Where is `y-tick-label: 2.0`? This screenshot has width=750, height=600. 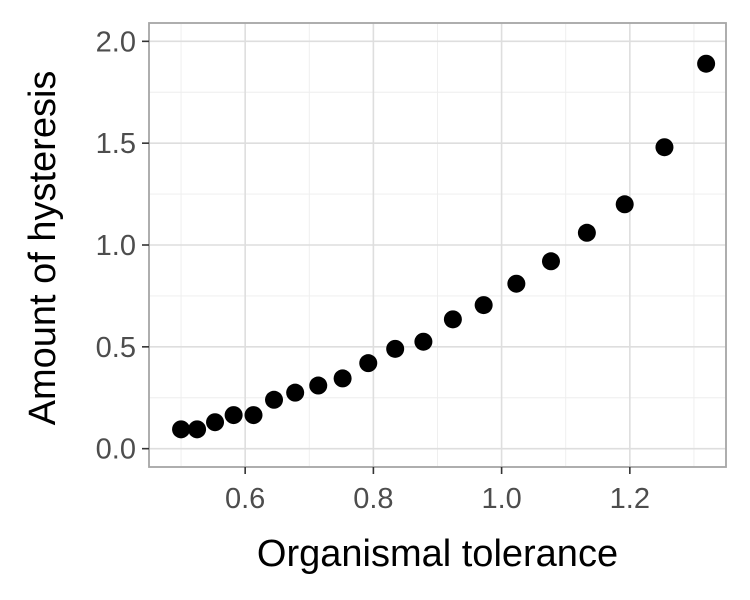 y-tick-label: 2.0 is located at coordinates (116, 42).